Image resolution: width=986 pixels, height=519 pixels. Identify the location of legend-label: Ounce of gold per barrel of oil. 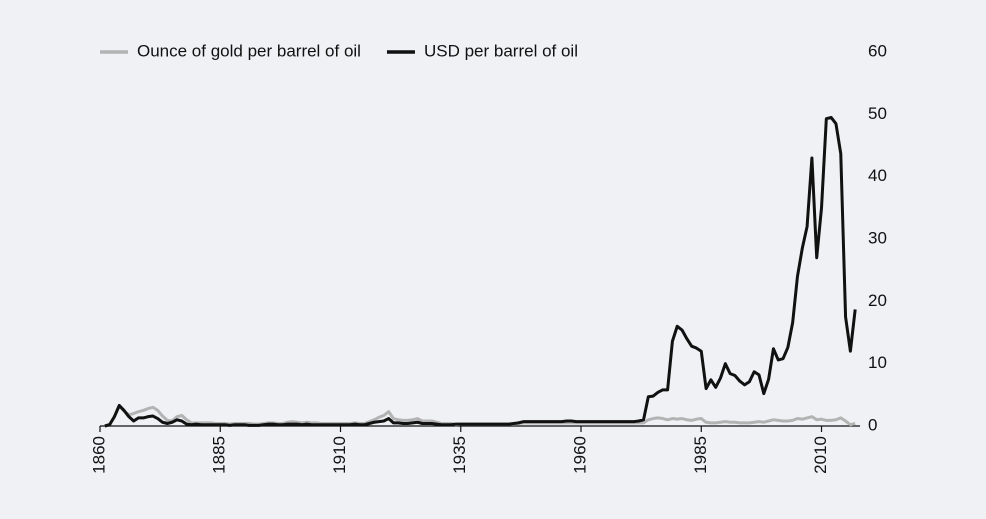
(249, 50).